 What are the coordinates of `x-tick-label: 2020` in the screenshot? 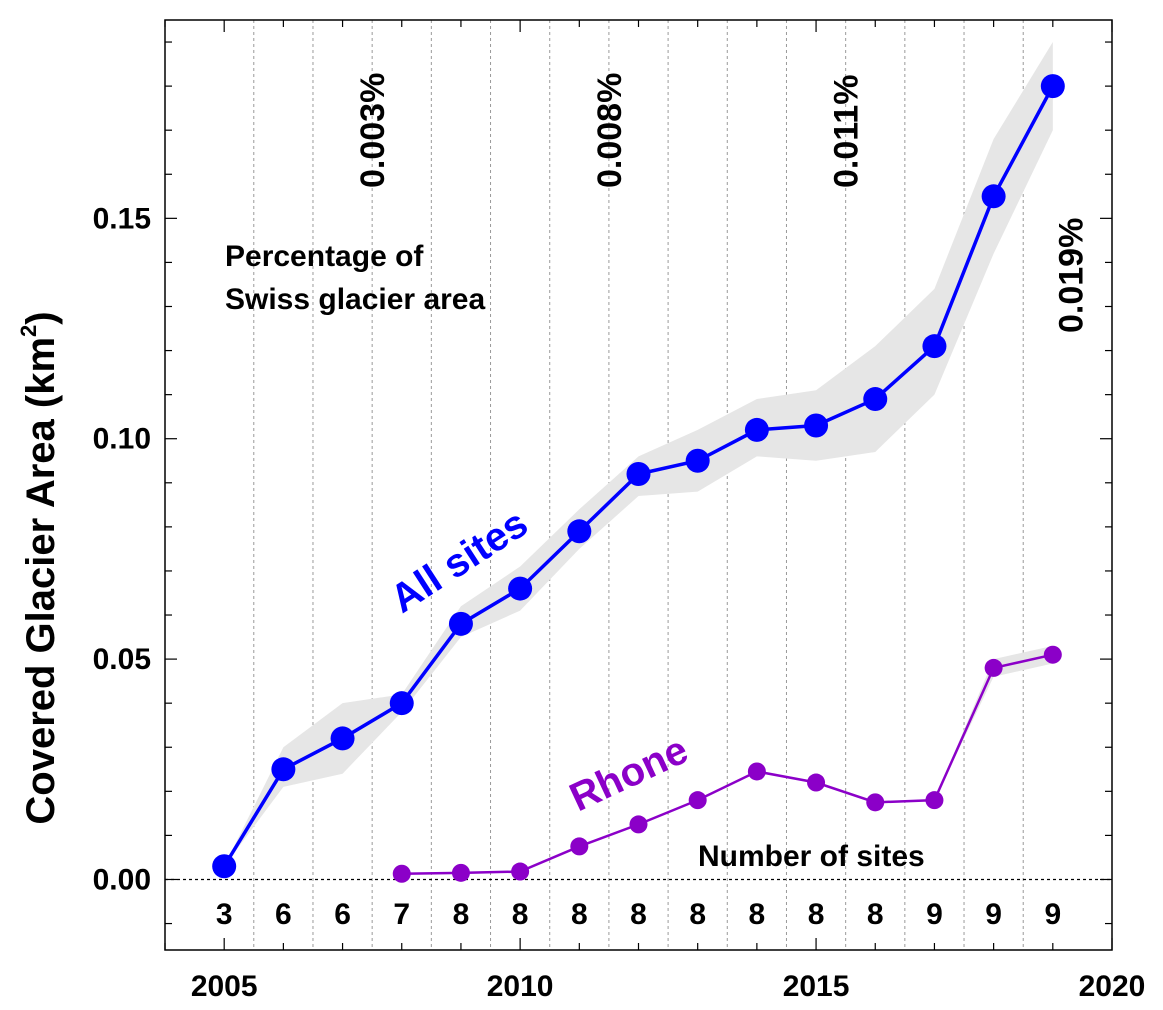 It's located at (1112, 986).